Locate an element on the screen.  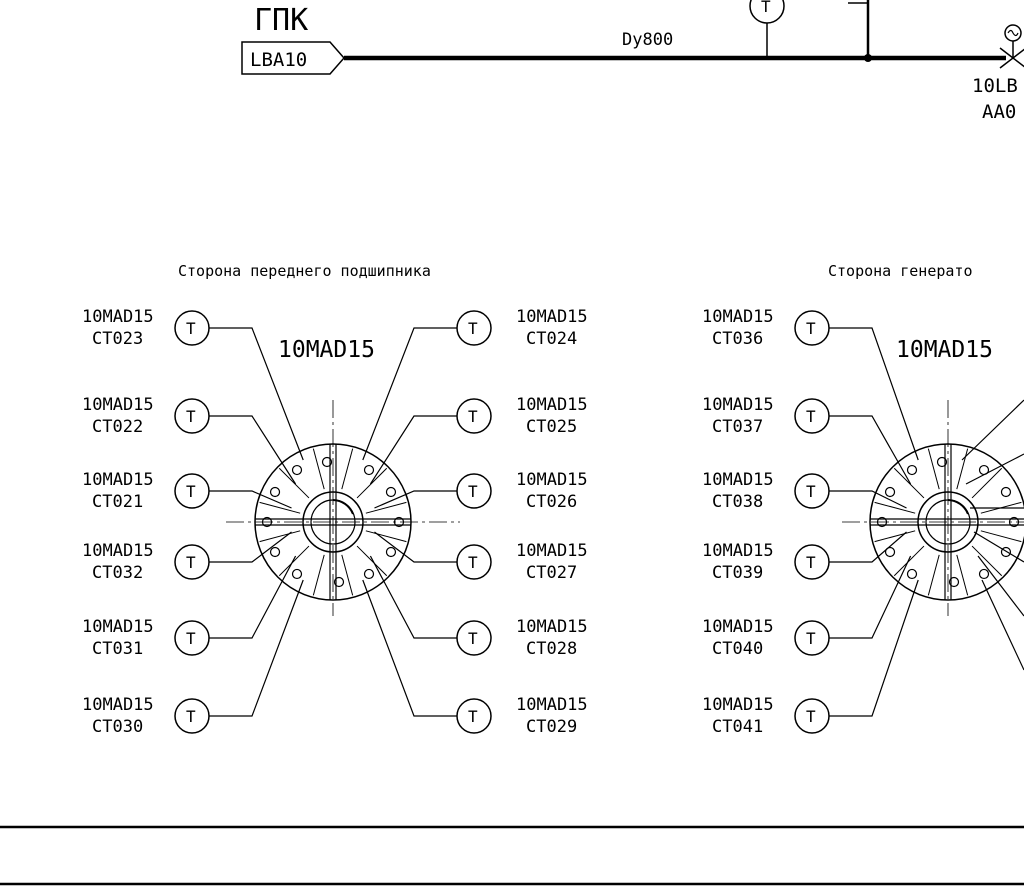
sensor-tag-label: CT028 is located at coordinates (551, 649).